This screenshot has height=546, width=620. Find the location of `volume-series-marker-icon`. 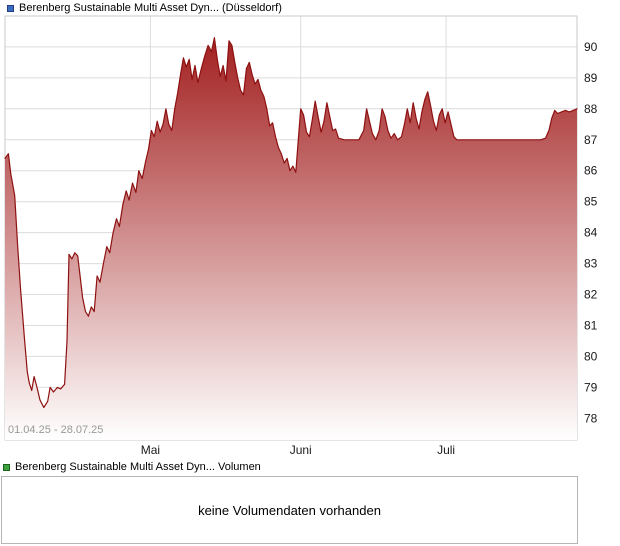

volume-series-marker-icon is located at coordinates (6, 467).